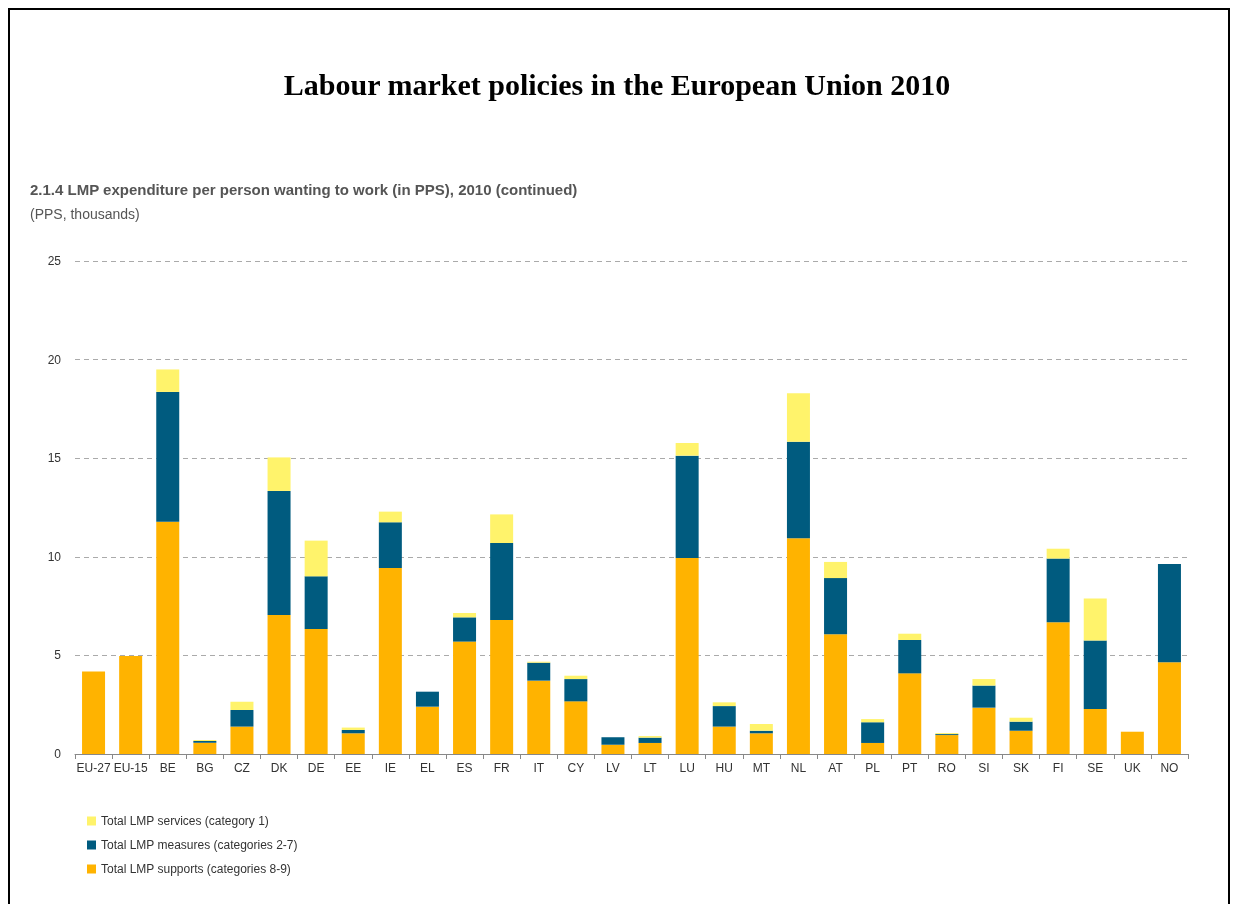 Image resolution: width=1234 pixels, height=904 pixels. What do you see at coordinates (390, 768) in the screenshot?
I see `x-tick-label: IE` at bounding box center [390, 768].